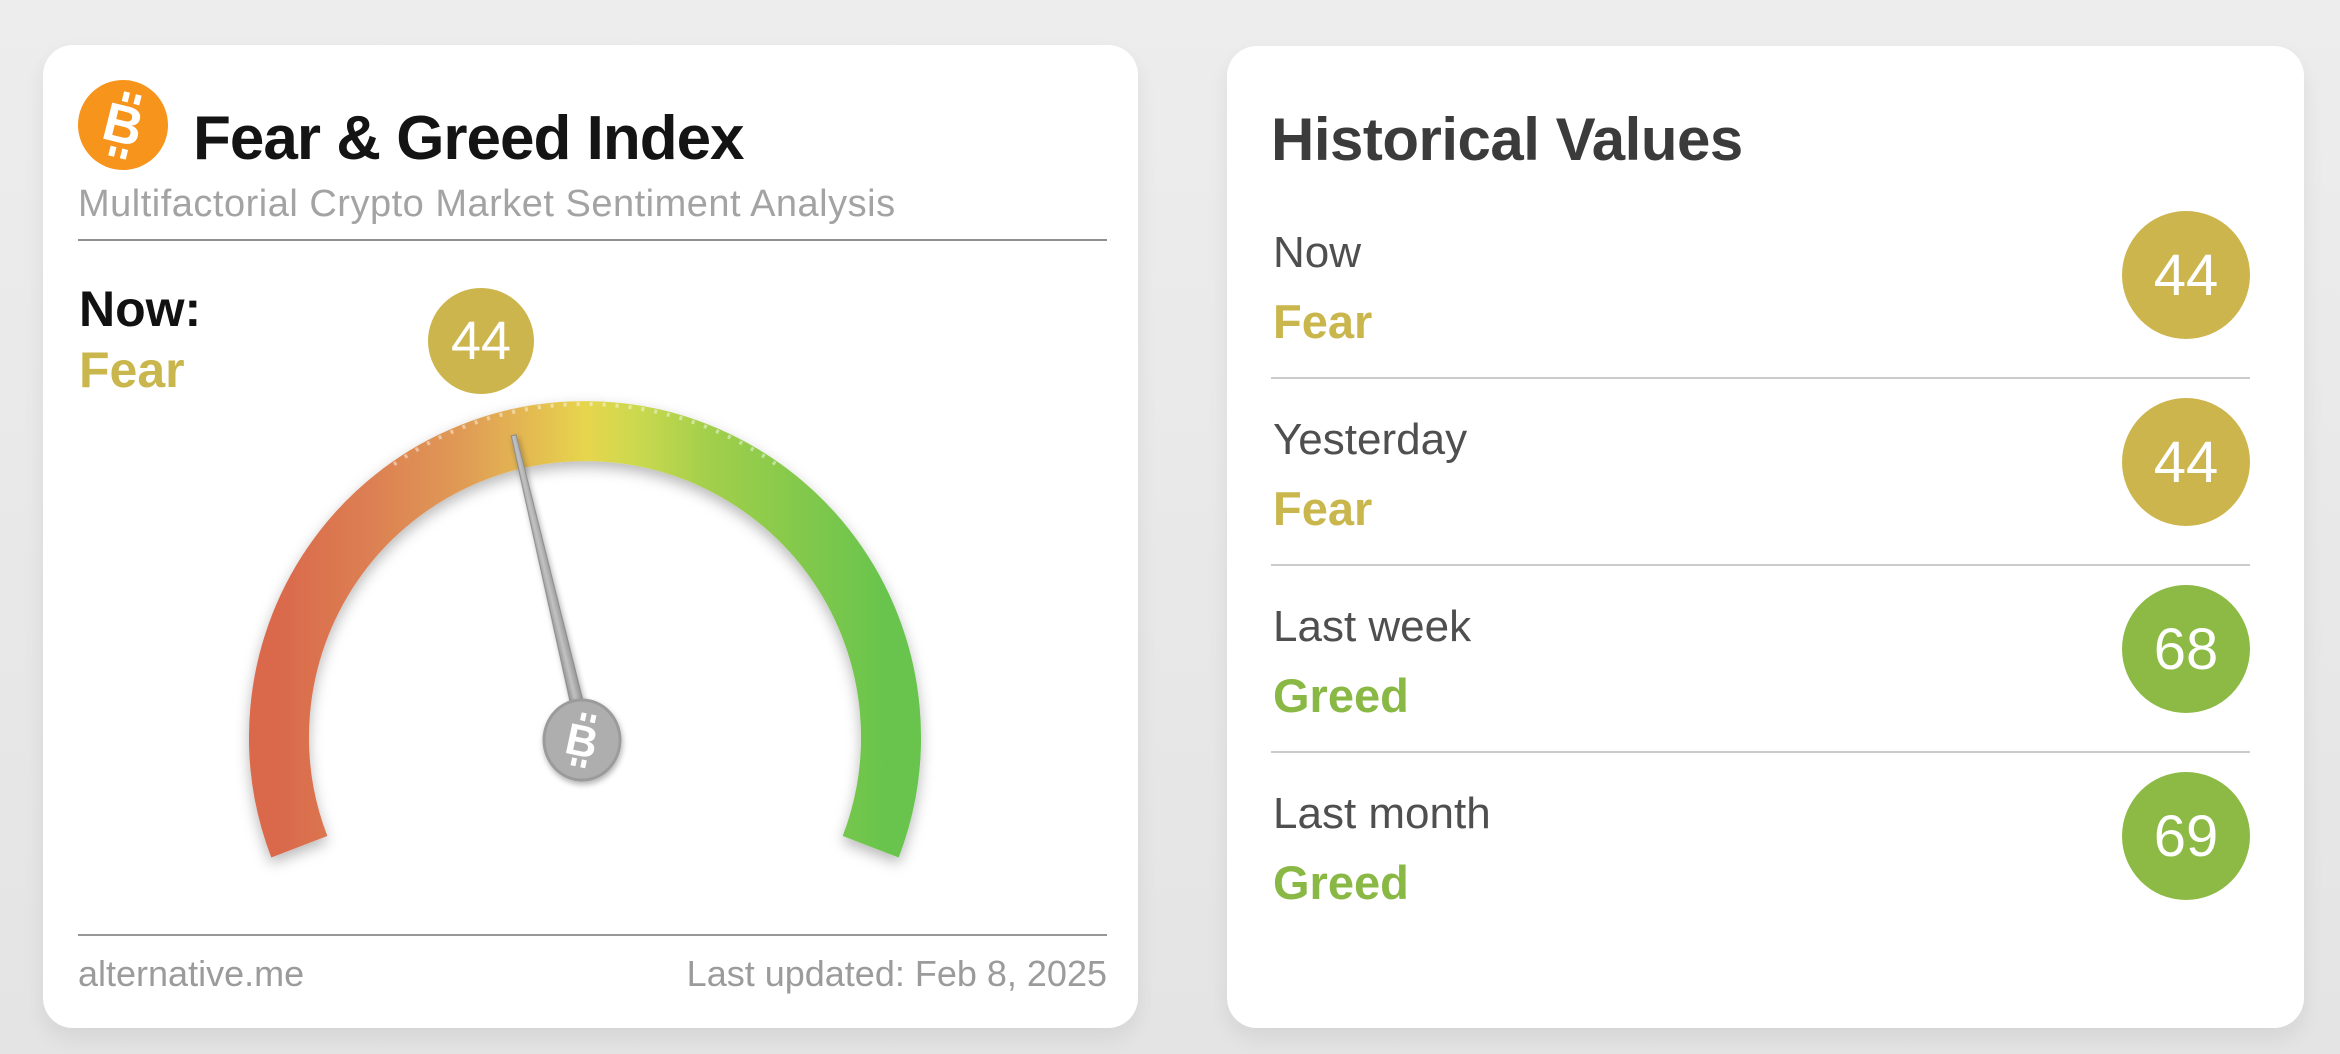  I want to click on row-label: Last month, so click(1382, 813).